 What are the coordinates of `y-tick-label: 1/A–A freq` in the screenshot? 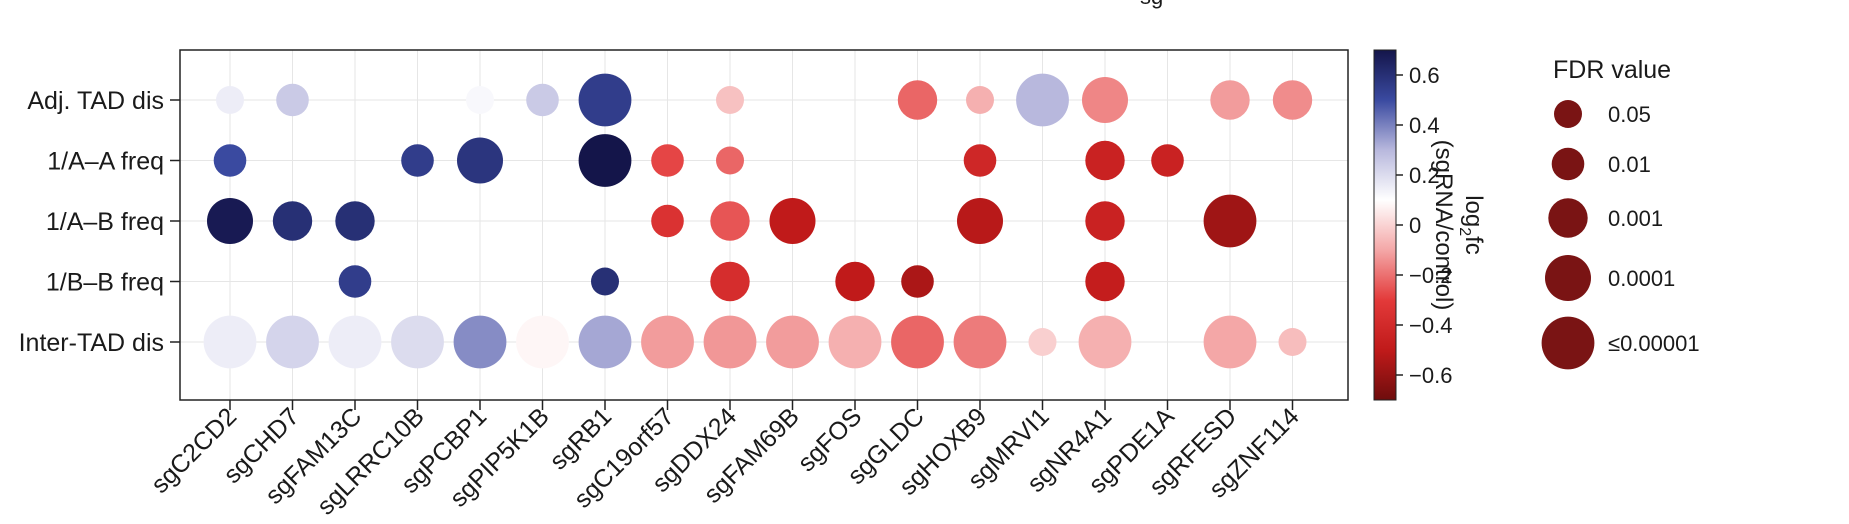 It's located at (105, 162).